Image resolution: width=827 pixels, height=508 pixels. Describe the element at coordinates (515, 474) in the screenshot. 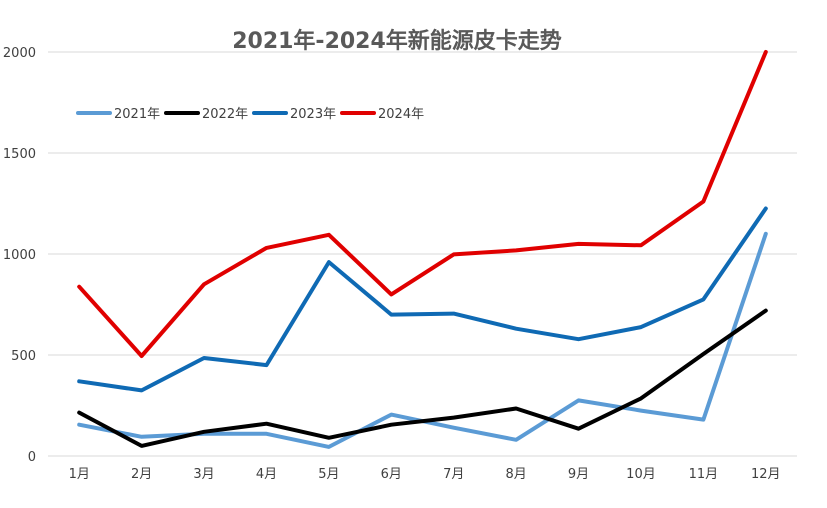

I see `x-tick-label: 8月` at that location.